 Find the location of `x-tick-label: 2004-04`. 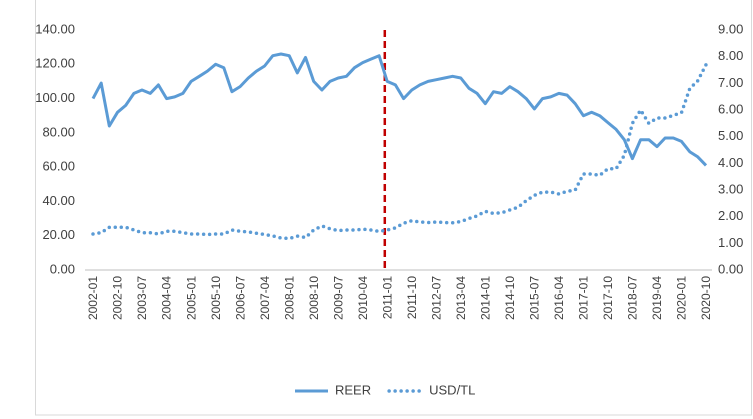

x-tick-label: 2004-04 is located at coordinates (167, 298).